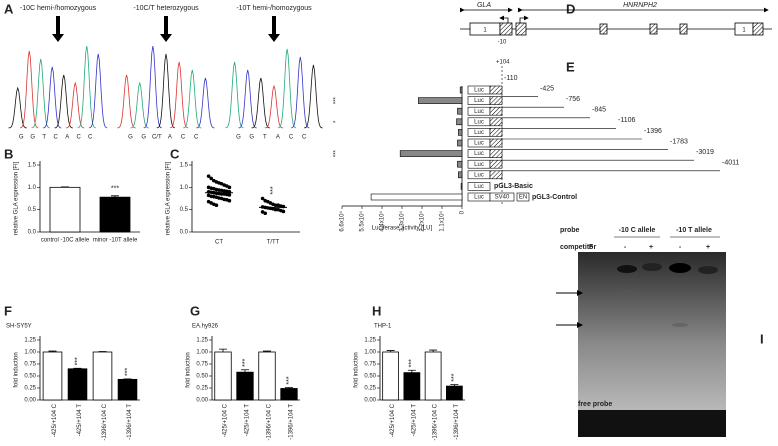  What do you see at coordinates (463, 212) in the screenshot?
I see `x-tick-label: 0` at bounding box center [463, 212].